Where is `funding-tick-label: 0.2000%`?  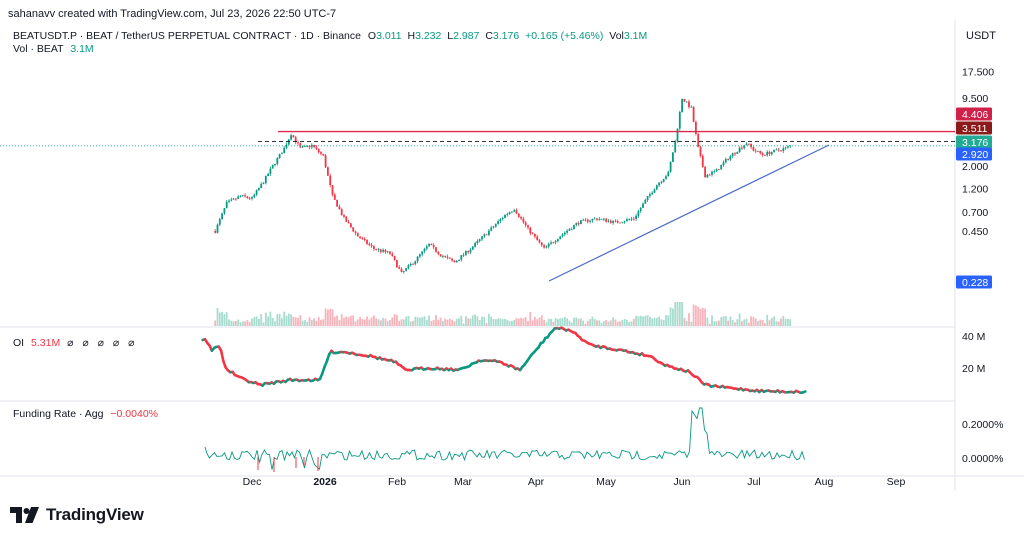 funding-tick-label: 0.2000% is located at coordinates (982, 425).